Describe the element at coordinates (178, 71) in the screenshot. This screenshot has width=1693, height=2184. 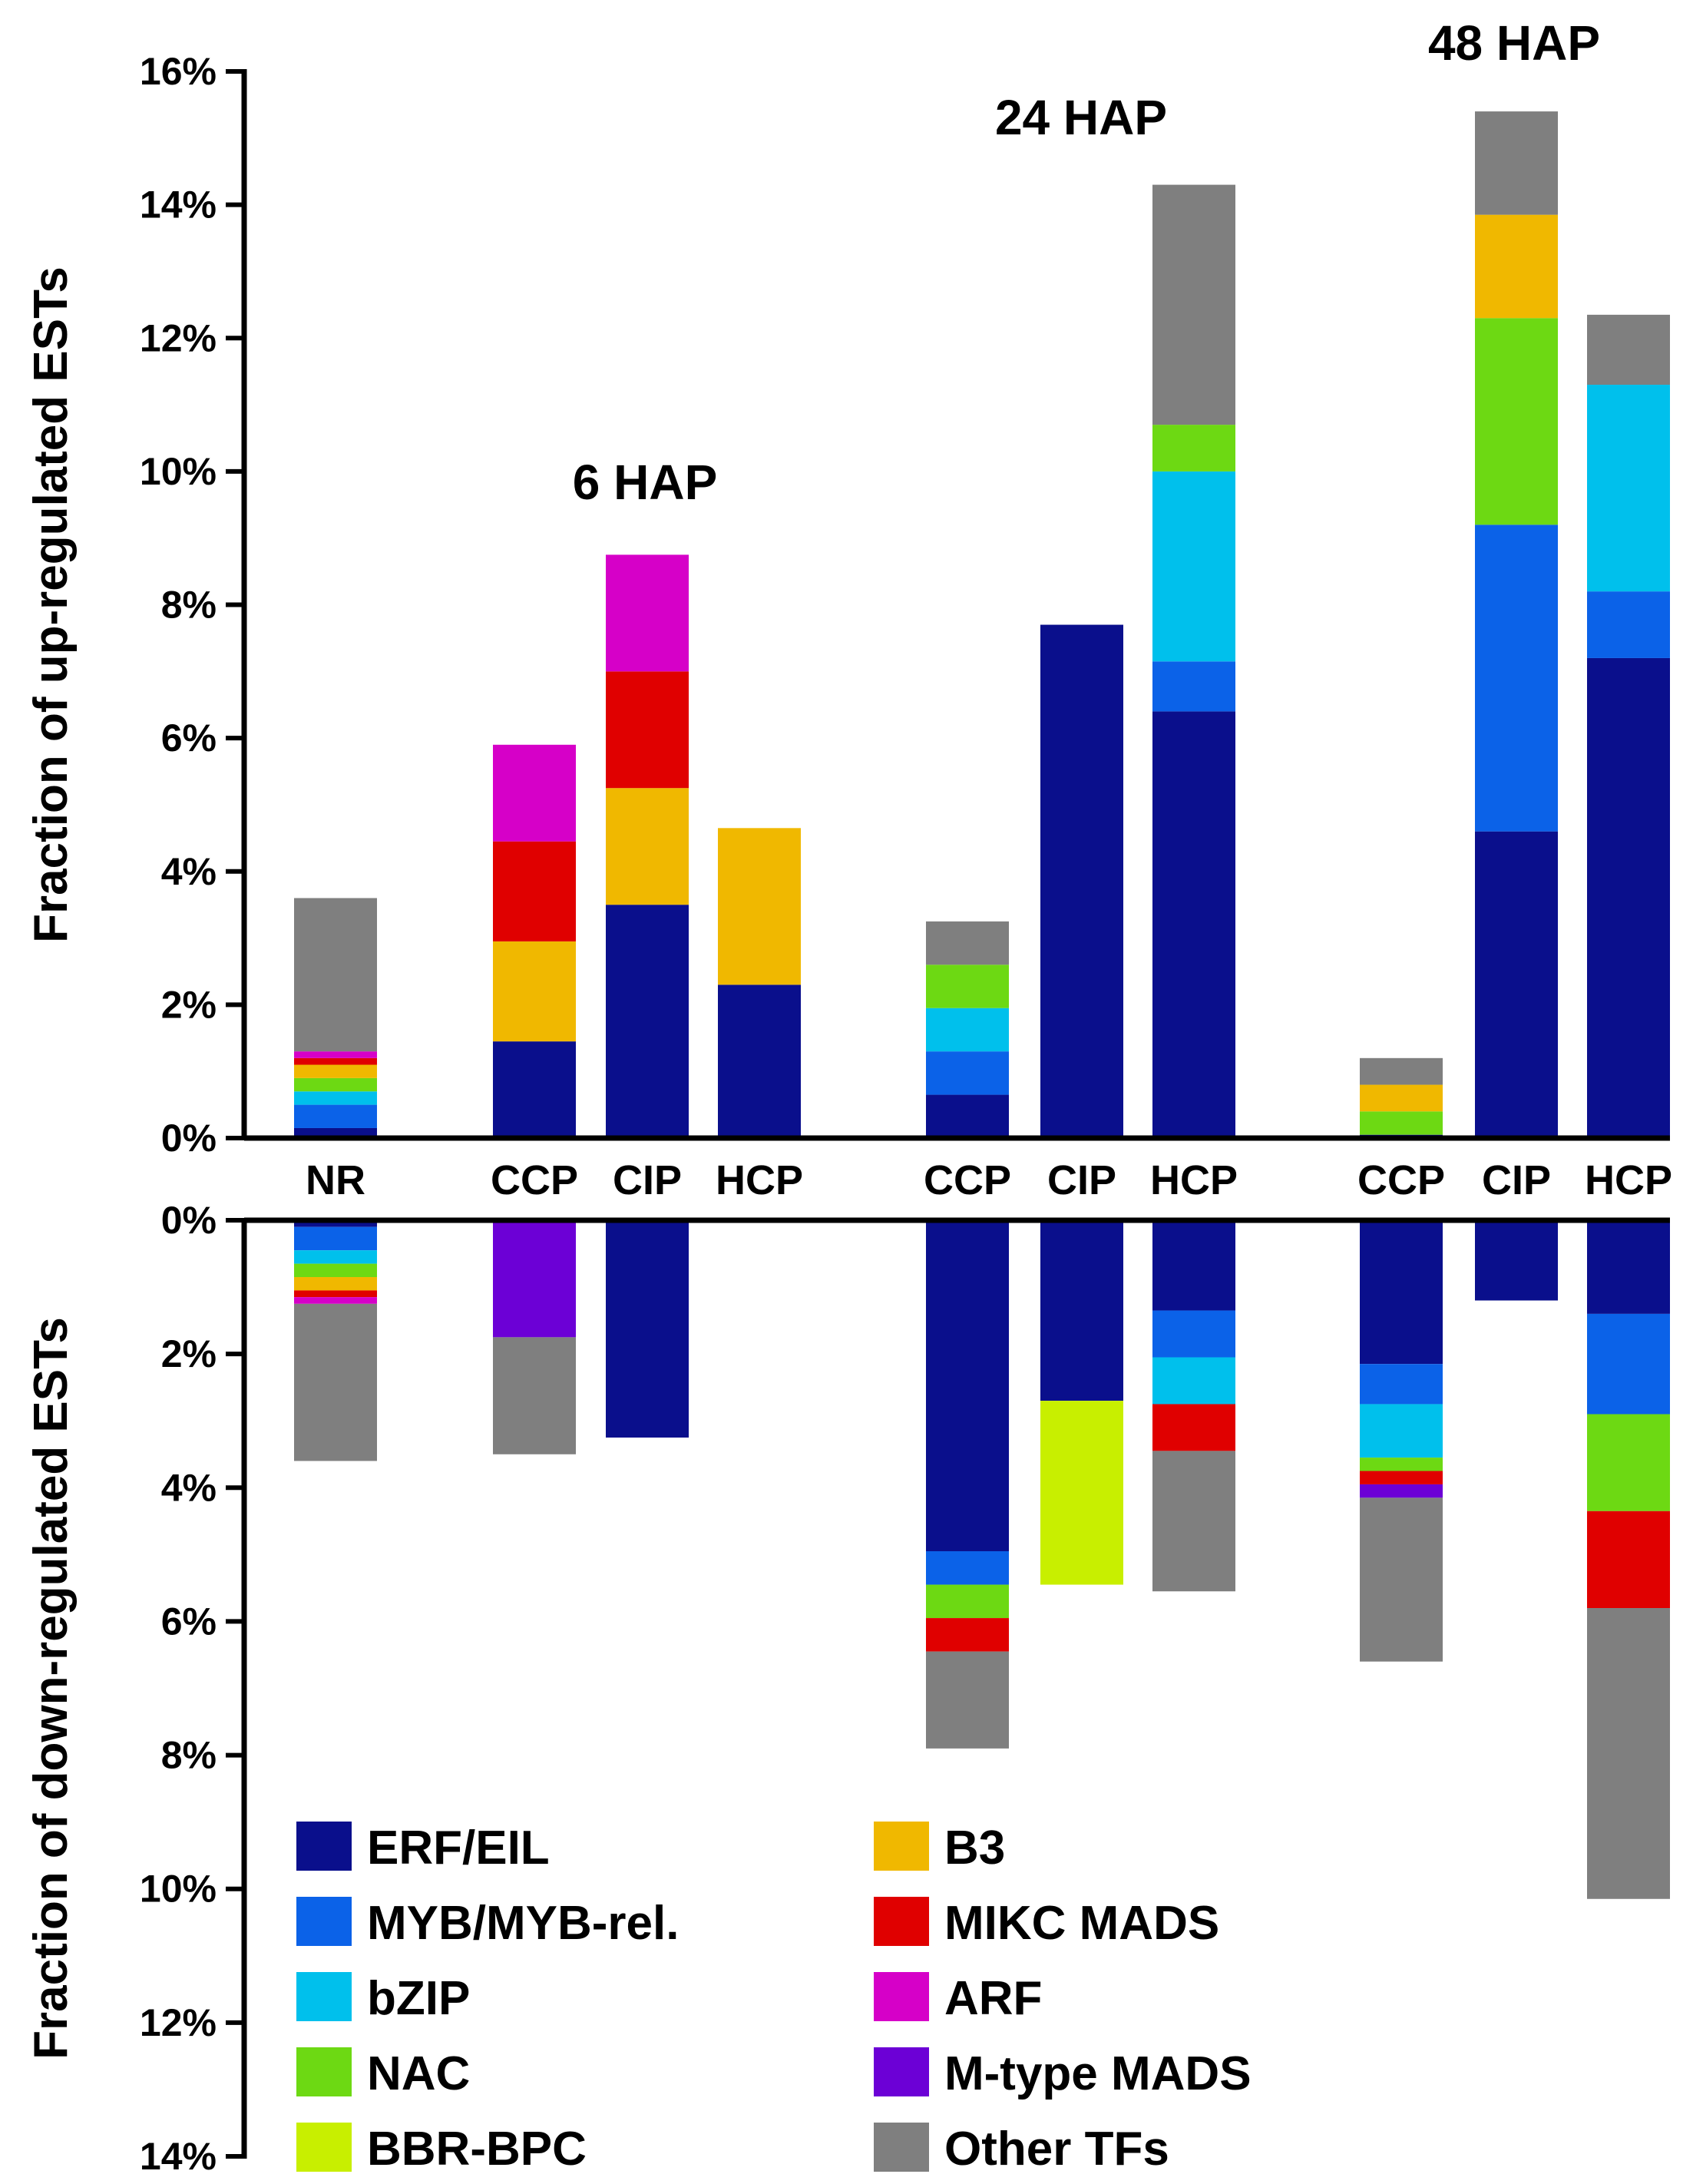
I see `tick-label-up-8: 16%` at that location.